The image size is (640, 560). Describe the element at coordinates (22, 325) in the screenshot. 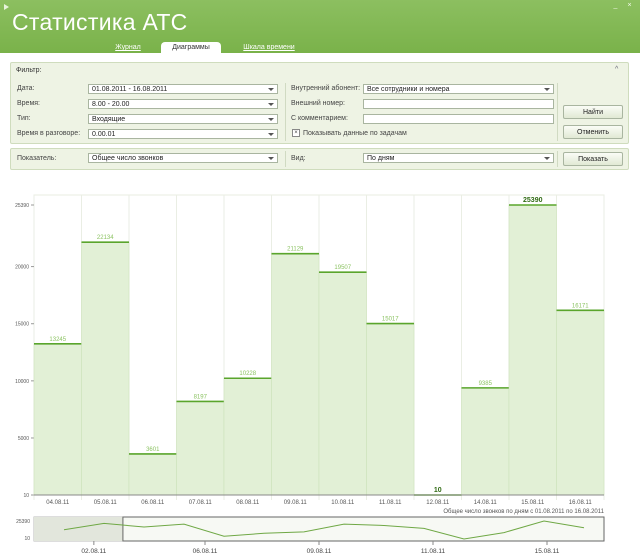

I see `y-tick-label: 15000` at that location.